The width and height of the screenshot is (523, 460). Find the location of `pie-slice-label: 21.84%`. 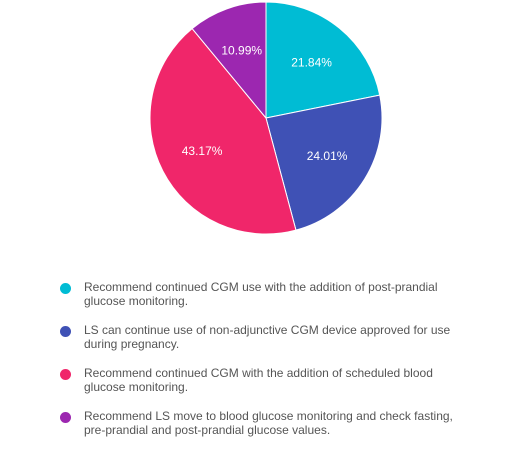

pie-slice-label: 21.84% is located at coordinates (311, 62).